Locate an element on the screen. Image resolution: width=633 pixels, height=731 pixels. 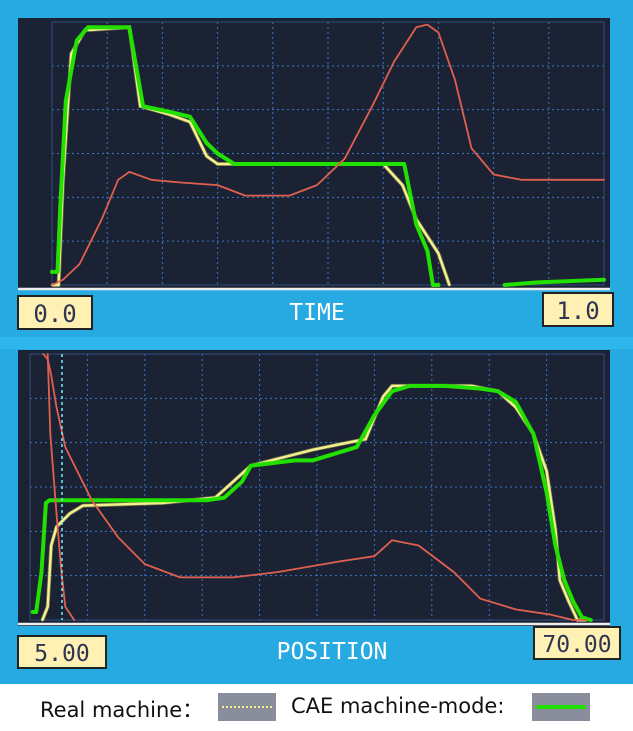
cae-series-line is located at coordinates (554, 282).